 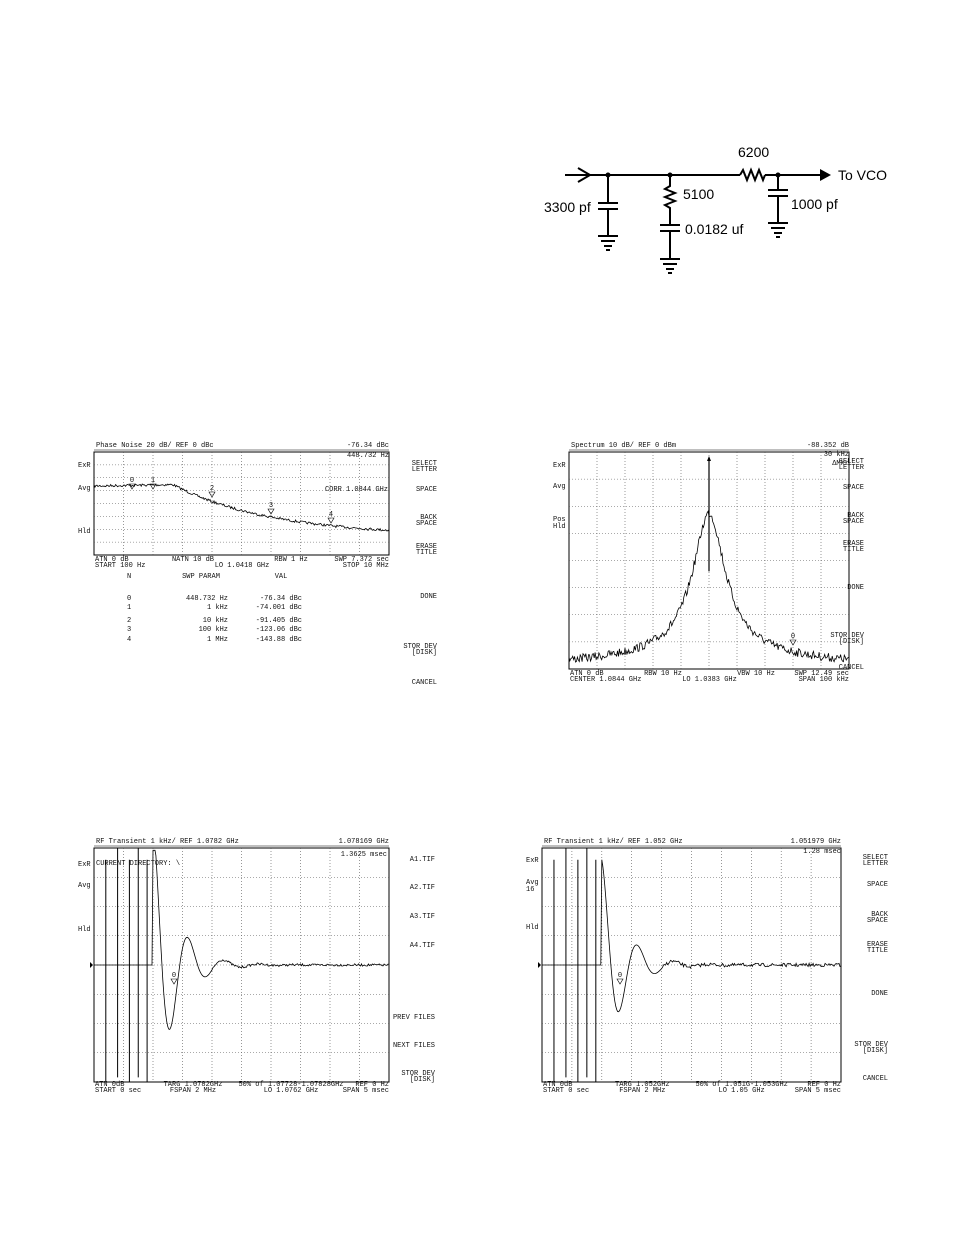 I want to click on annotation: CORR 1.0844 GHz, so click(x=356, y=490).